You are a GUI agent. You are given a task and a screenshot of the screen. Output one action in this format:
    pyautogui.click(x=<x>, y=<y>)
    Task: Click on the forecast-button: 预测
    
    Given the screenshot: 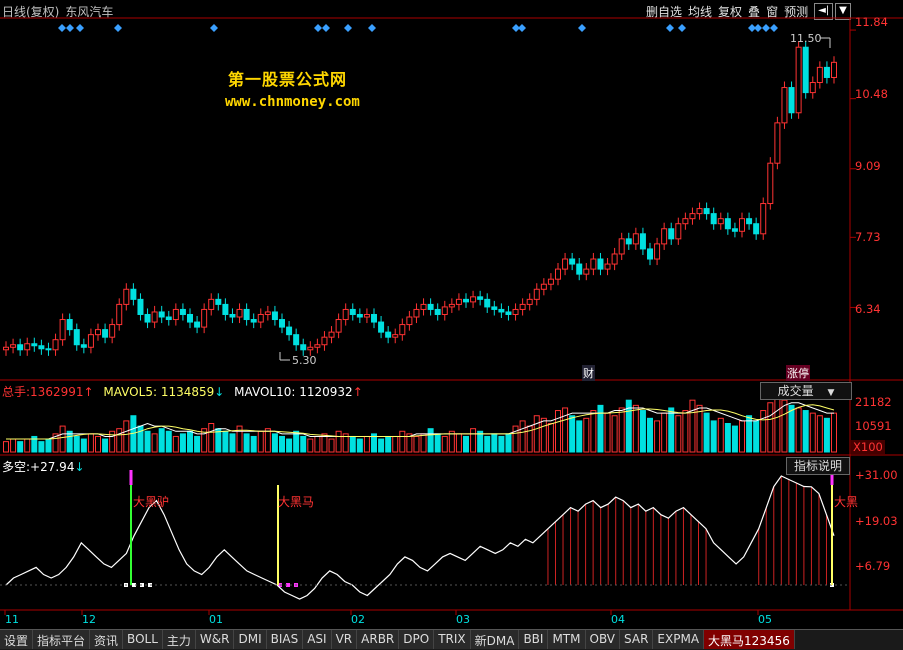 What is the action you would take?
    pyautogui.click(x=796, y=12)
    